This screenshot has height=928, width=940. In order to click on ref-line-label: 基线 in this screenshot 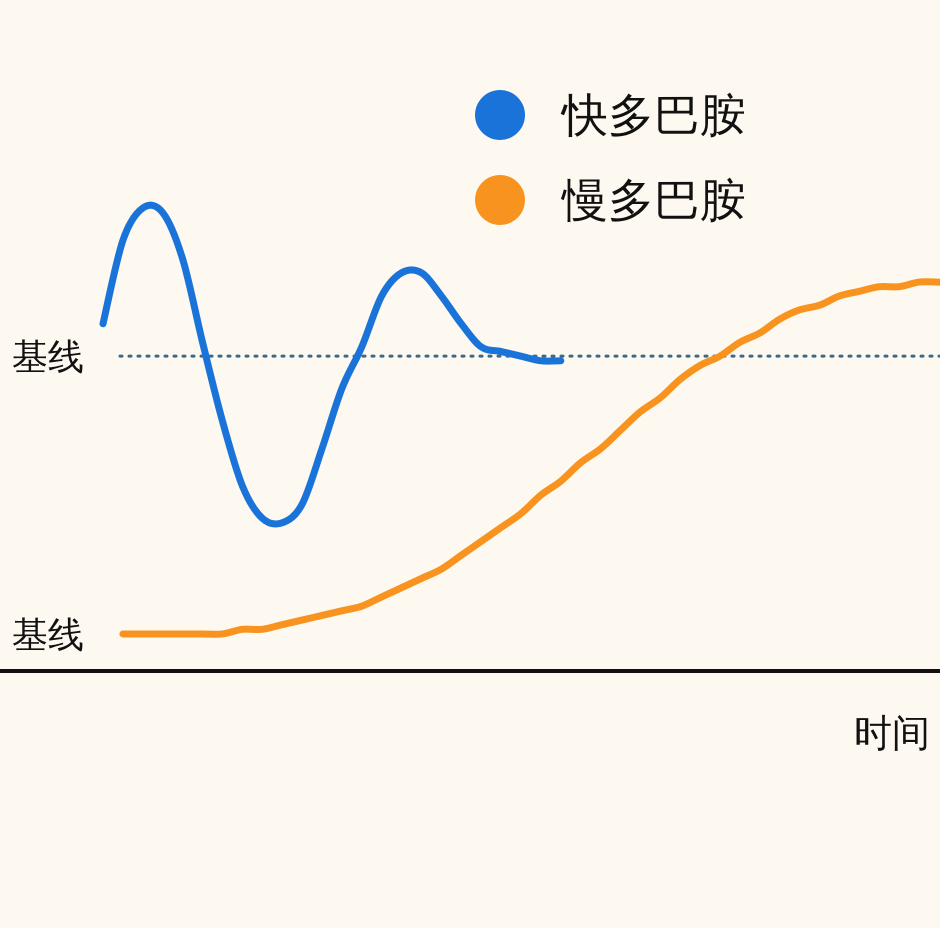, I will do `click(48, 357)`.